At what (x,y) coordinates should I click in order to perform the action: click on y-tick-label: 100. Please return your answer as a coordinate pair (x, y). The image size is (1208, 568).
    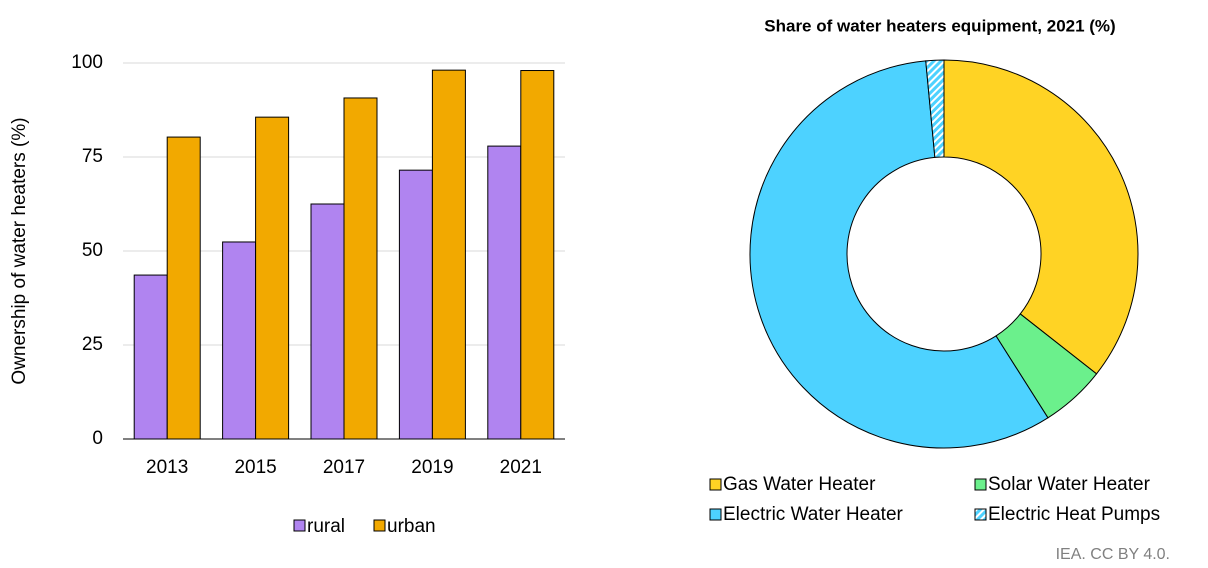
    Looking at the image, I should click on (87, 62).